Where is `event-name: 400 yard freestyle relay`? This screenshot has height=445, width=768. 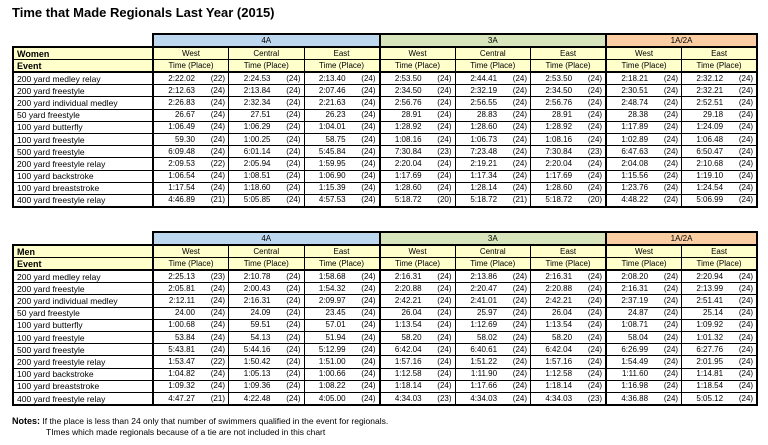
event-name: 400 yard freestyle relay is located at coordinates (83, 201).